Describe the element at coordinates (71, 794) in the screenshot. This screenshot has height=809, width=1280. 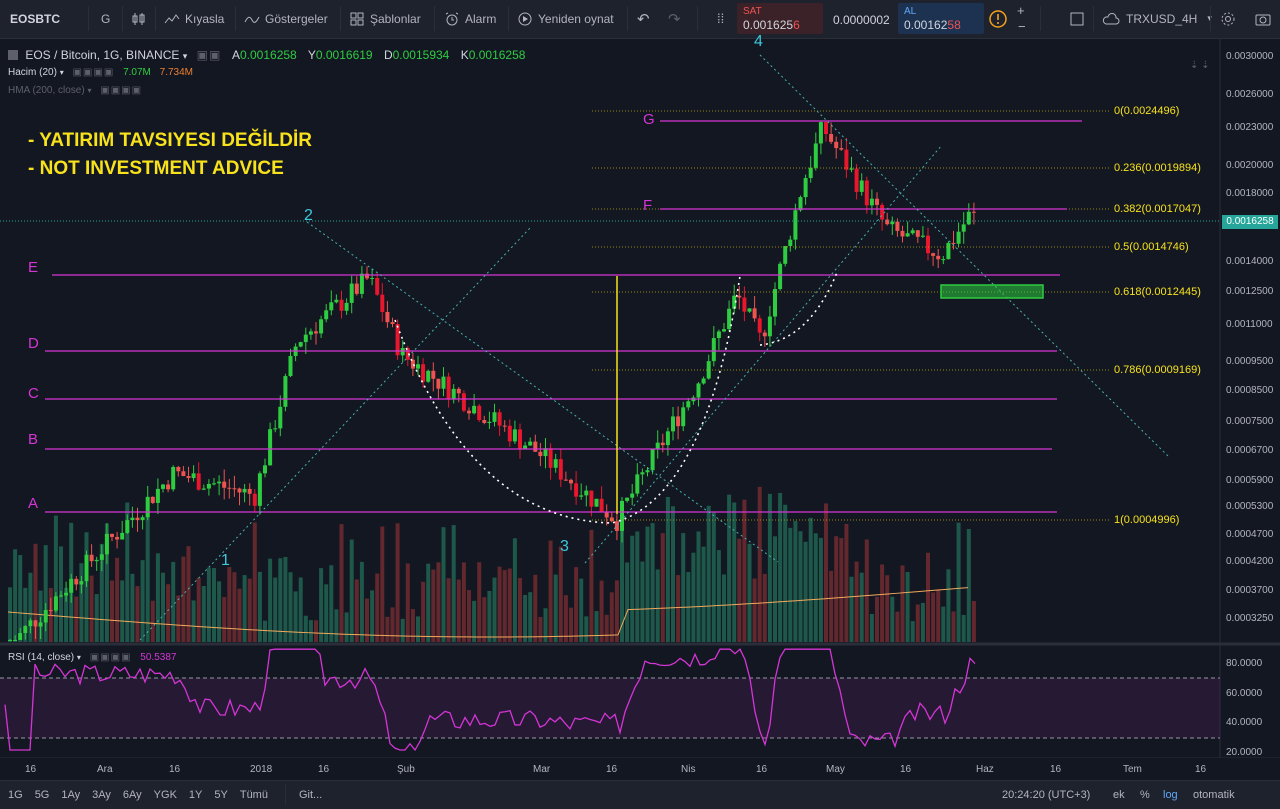
I see `range-button: 1Ay` at that location.